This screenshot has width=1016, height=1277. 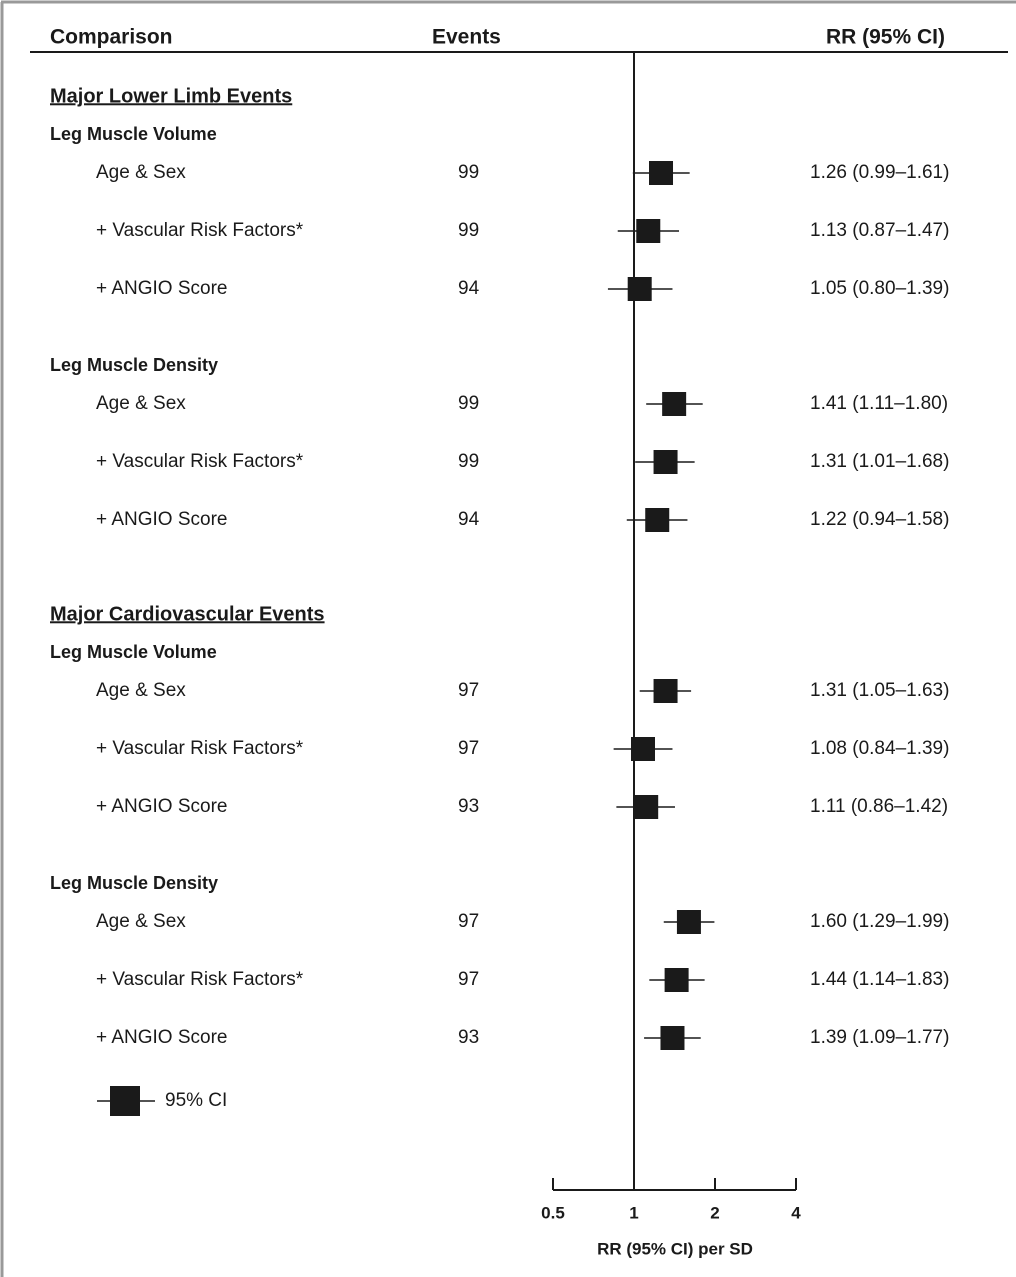 What do you see at coordinates (171, 96) in the screenshot?
I see `section-title: Major Lower Limb Events` at bounding box center [171, 96].